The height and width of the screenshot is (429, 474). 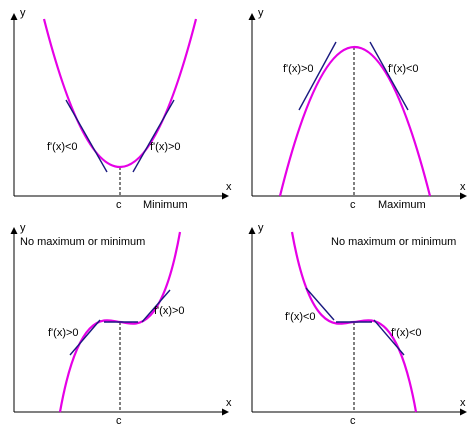 What do you see at coordinates (165, 205) in the screenshot?
I see `caption: Minimum` at bounding box center [165, 205].